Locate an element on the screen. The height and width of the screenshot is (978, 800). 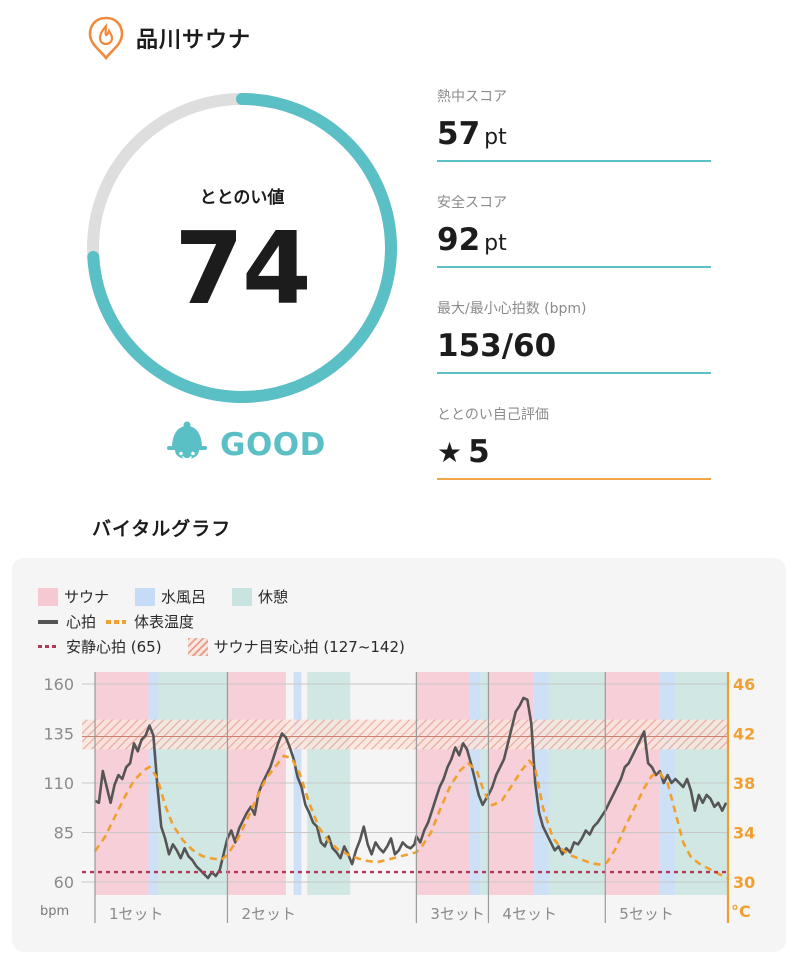
set-label: 1セット is located at coordinates (136, 914).